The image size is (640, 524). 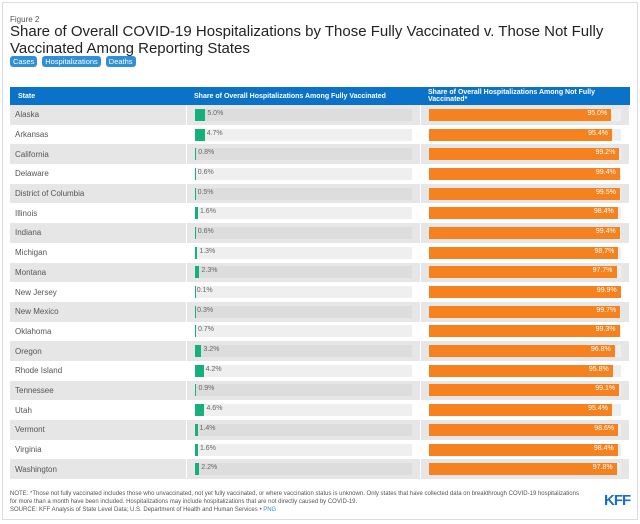 I want to click on fully-vaccinated-label: 1.4%, so click(x=207, y=428).